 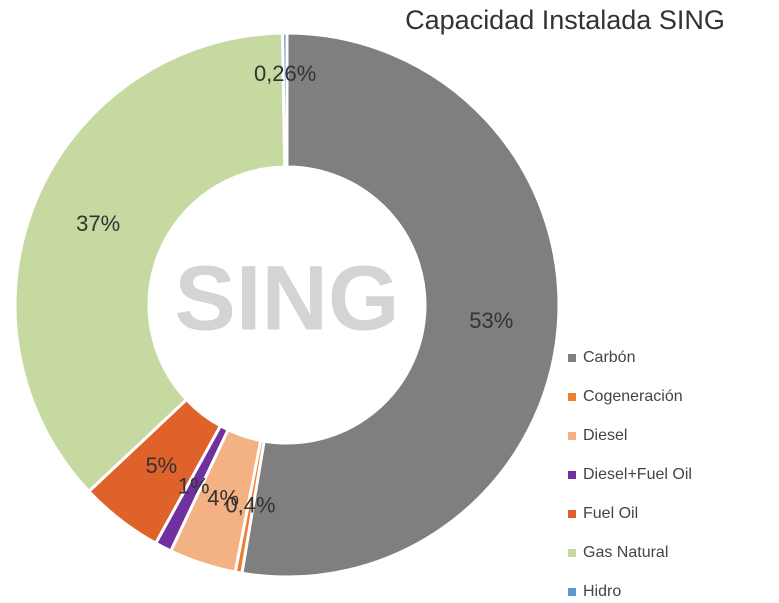 I want to click on data-label: 37%, so click(x=98, y=223).